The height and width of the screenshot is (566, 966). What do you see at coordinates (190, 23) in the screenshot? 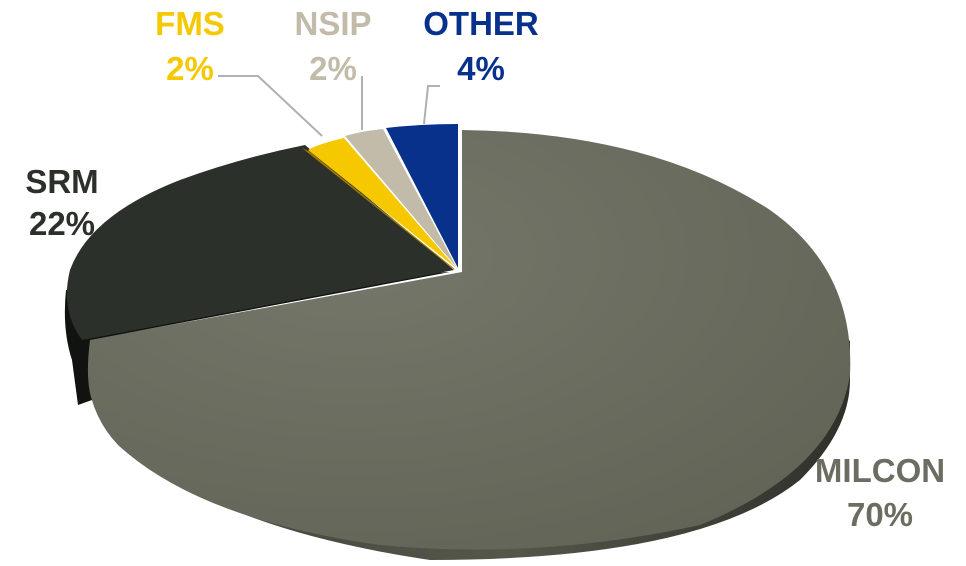
I see `label-fms-name: FMS` at bounding box center [190, 23].